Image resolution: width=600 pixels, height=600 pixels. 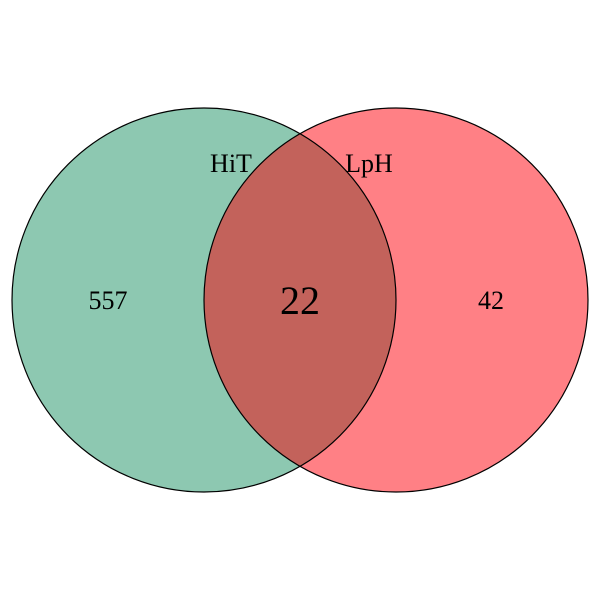 I want to click on count-intersection: 22, so click(x=300, y=300).